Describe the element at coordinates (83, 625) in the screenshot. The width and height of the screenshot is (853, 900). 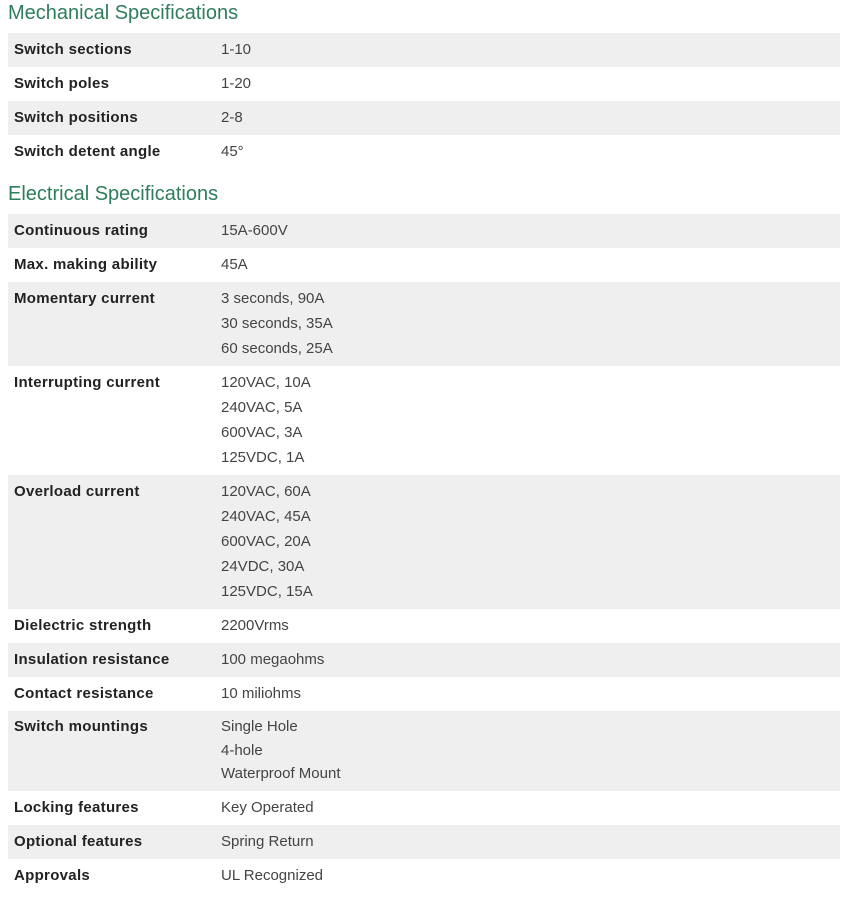
I see `spec-label: Dielectric strength` at that location.